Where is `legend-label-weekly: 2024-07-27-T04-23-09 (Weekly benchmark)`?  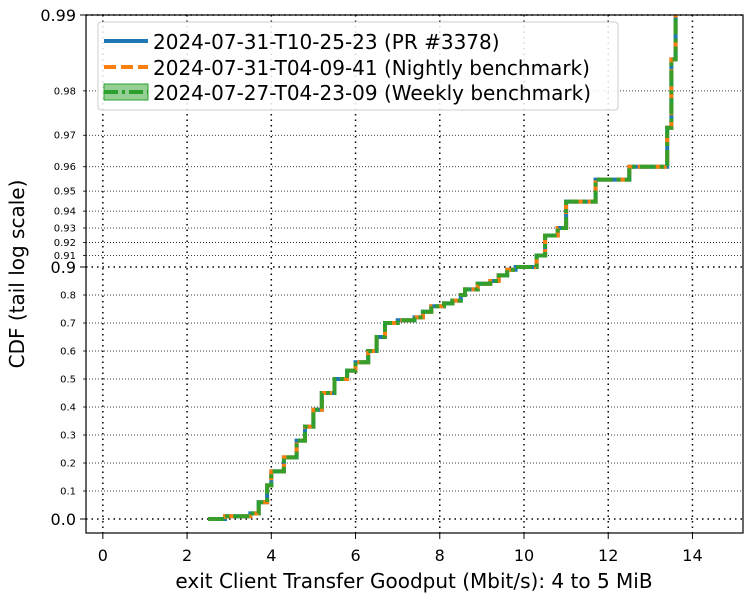 legend-label-weekly: 2024-07-27-T04-23-09 (Weekly benchmark) is located at coordinates (372, 93).